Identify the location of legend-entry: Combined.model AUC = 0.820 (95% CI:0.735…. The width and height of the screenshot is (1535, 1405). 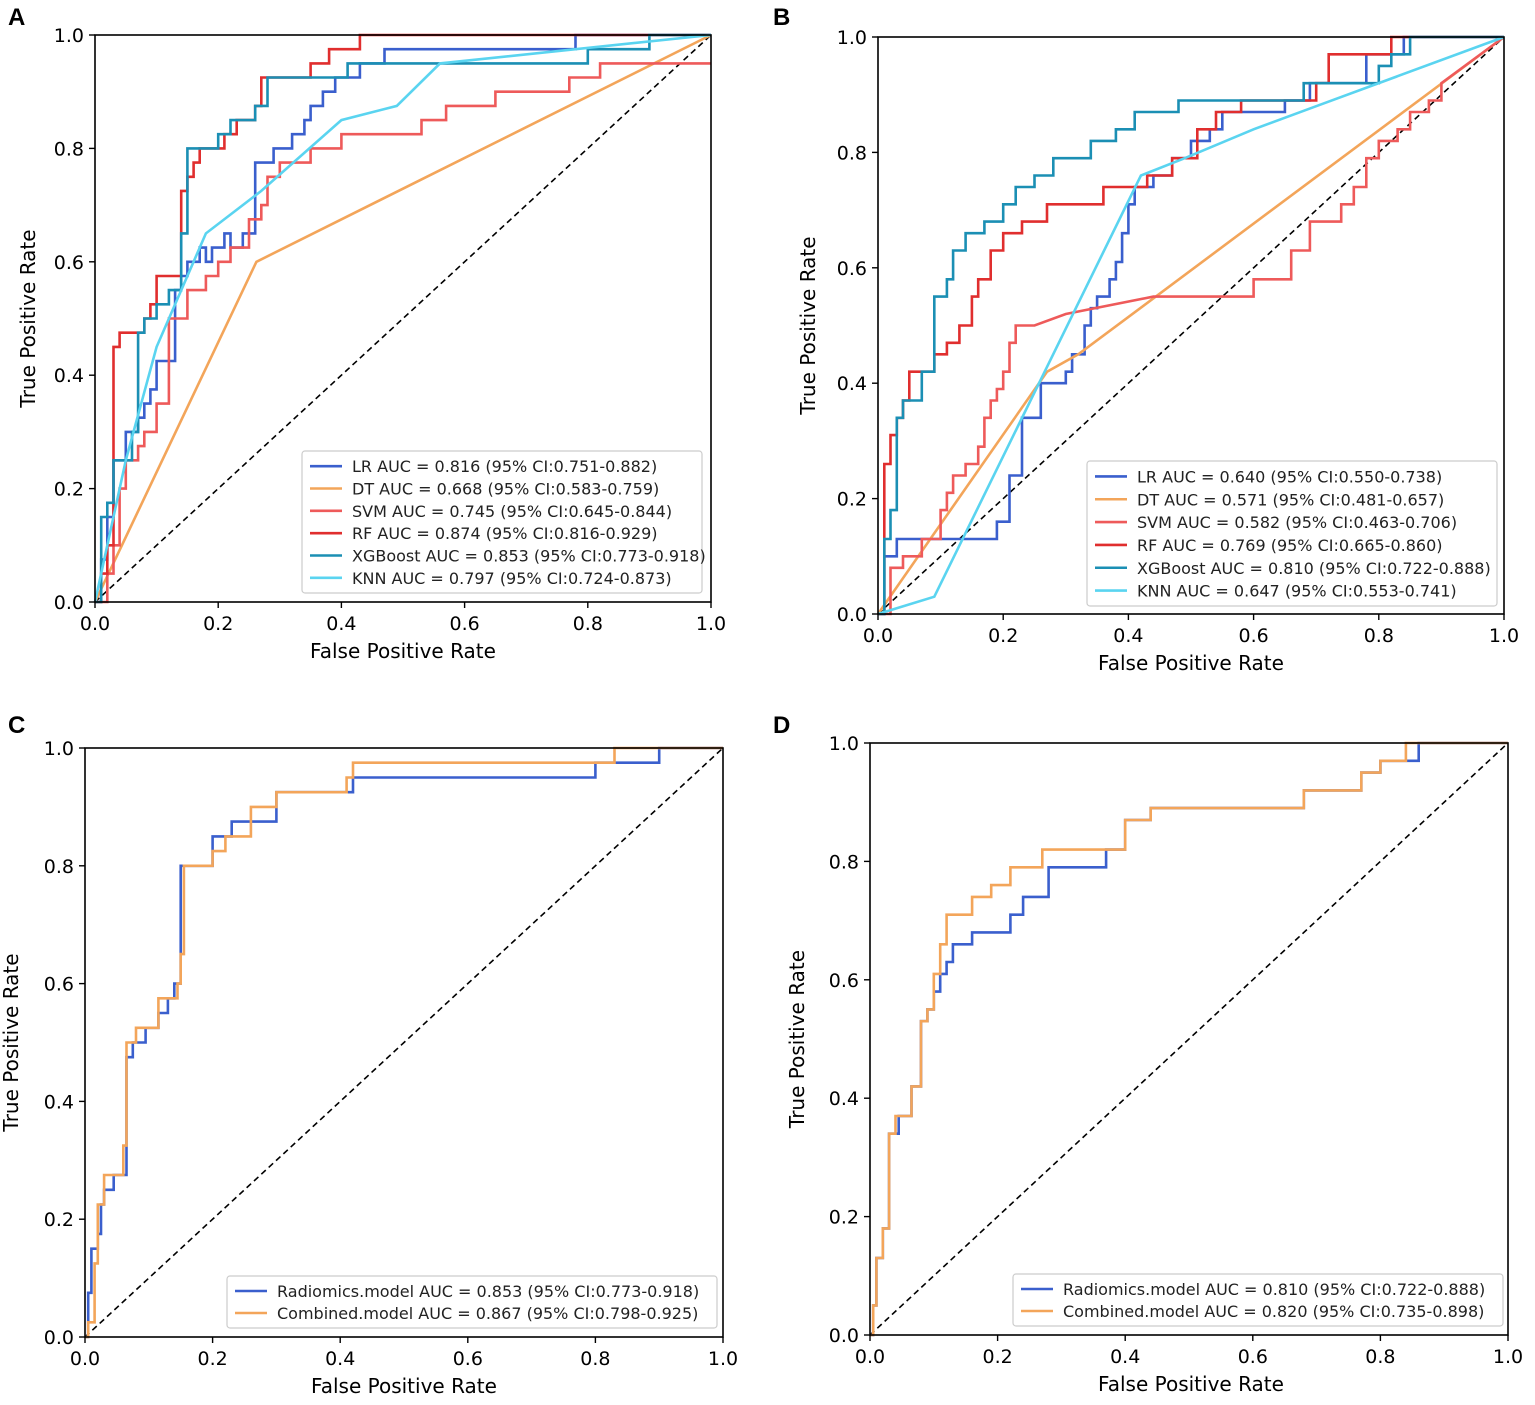
(1273, 1311).